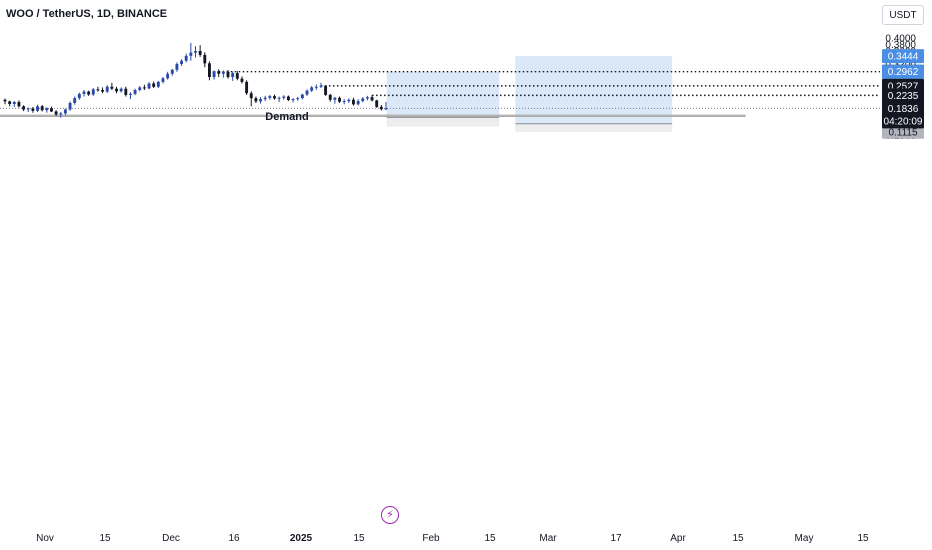 The height and width of the screenshot is (550, 932). Describe the element at coordinates (548, 538) in the screenshot. I see `x-tick-label: Mar` at that location.